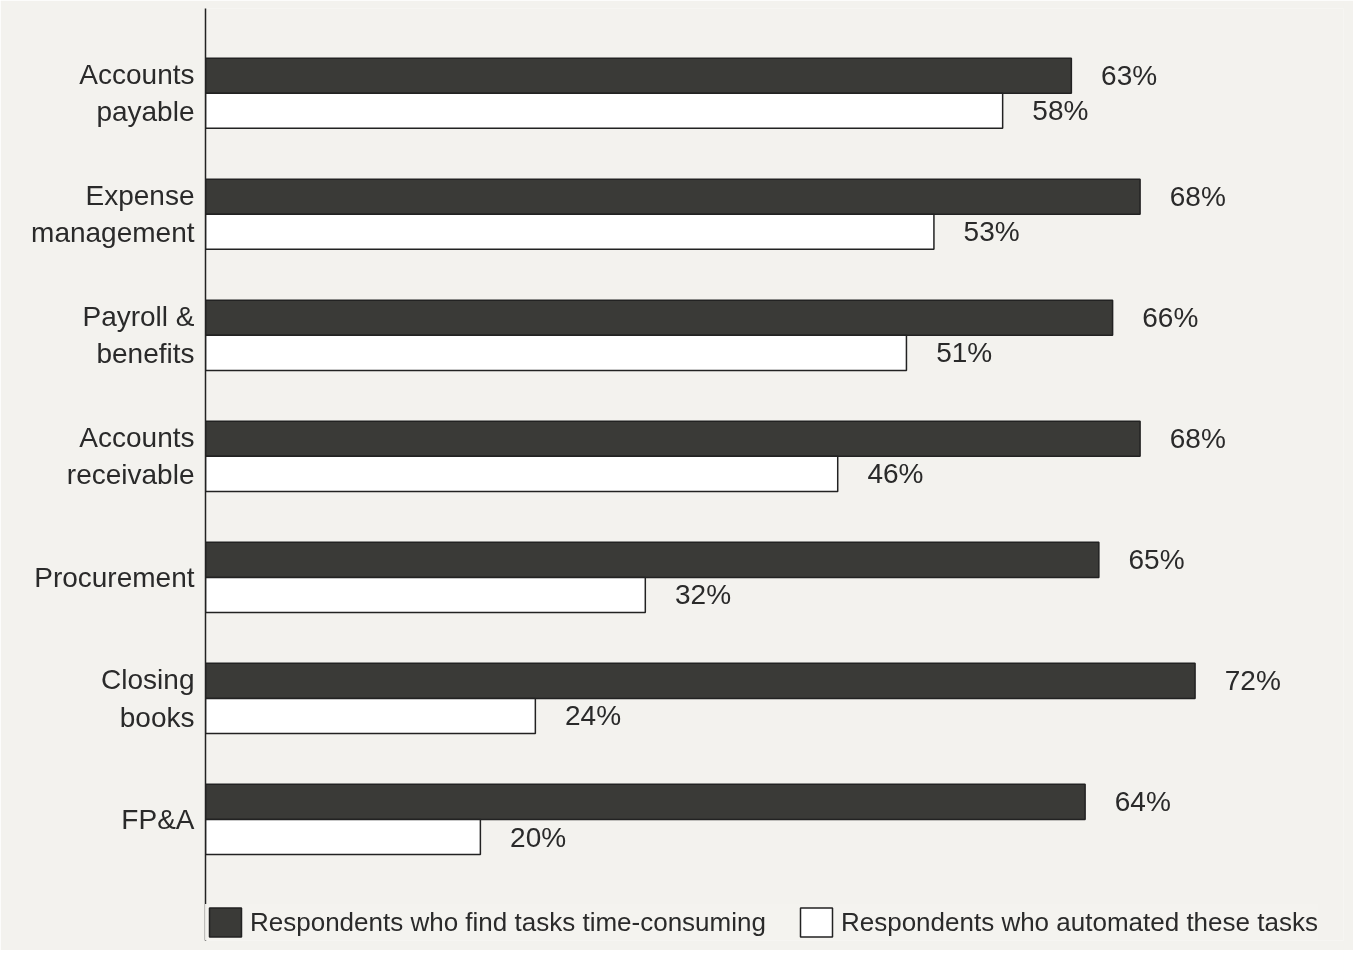 This screenshot has width=1353, height=957. I want to click on data-label: 63%, so click(1129, 76).